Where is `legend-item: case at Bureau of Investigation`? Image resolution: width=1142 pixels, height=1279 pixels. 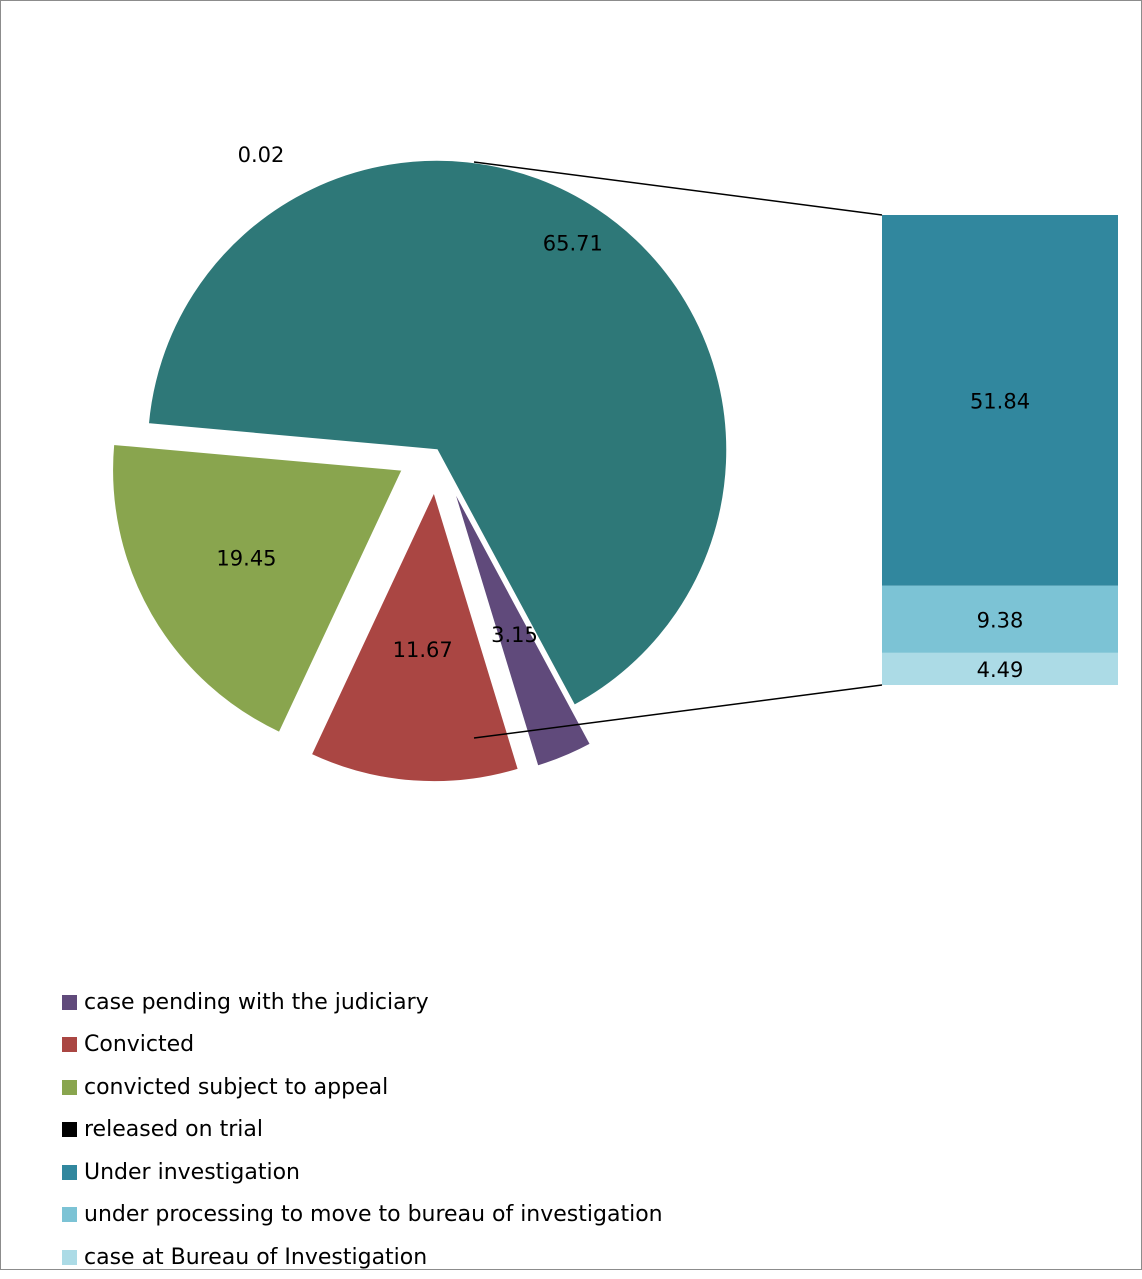 legend-item: case at Bureau of Investigation is located at coordinates (362, 1257).